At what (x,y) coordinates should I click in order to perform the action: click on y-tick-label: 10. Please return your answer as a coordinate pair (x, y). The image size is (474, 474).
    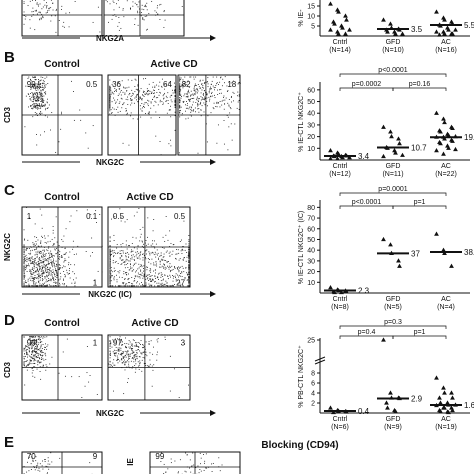
    Looking at the image, I should click on (311, 17).